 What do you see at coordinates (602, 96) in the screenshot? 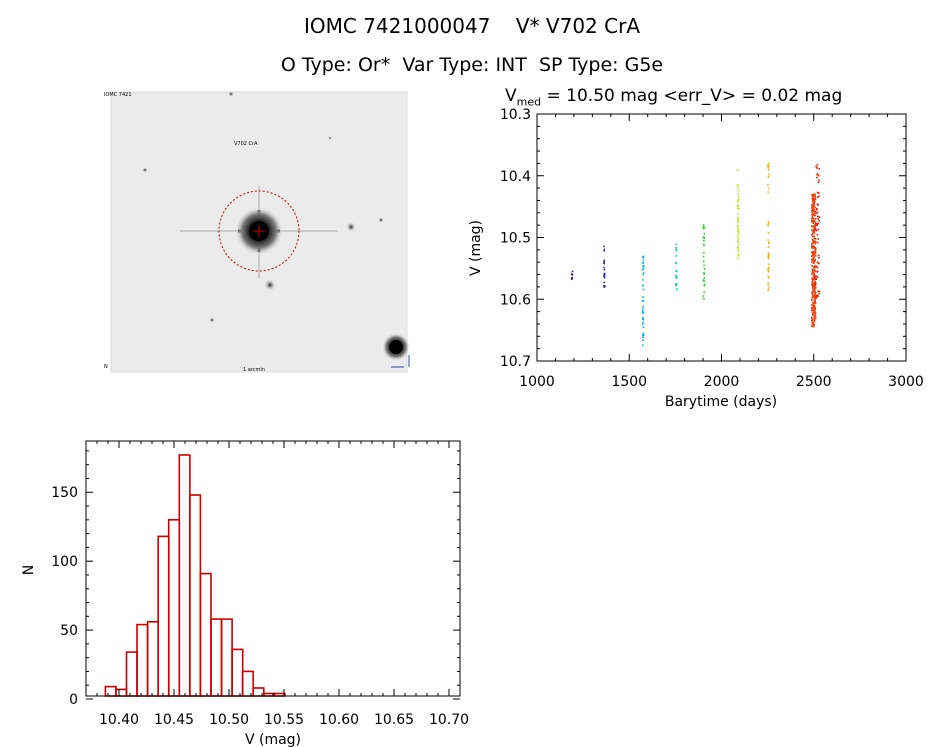
I see `vmed-value: = 10.50 mag` at bounding box center [602, 96].